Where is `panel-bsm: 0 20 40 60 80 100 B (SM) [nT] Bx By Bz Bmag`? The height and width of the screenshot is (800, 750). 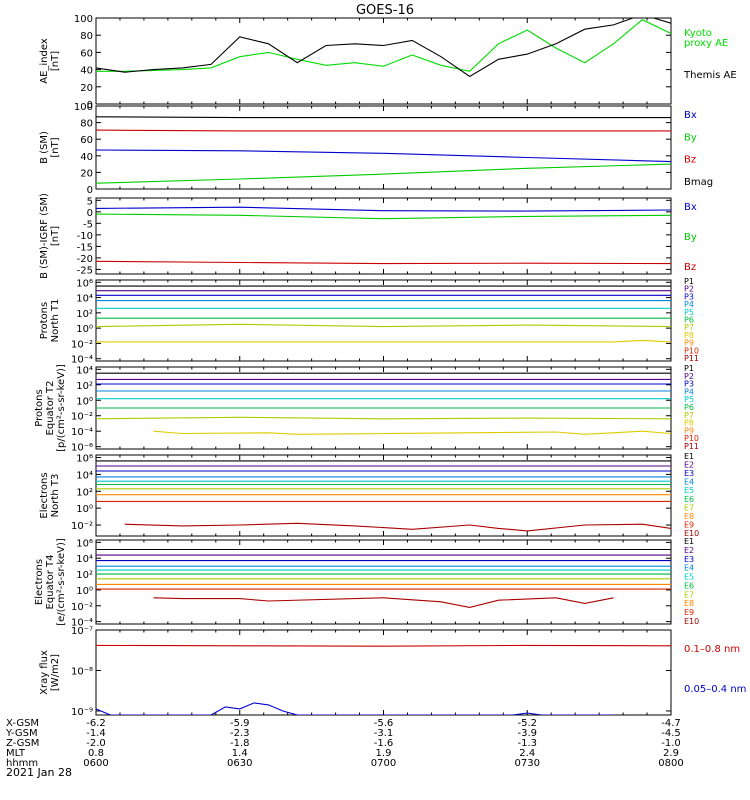
panel-bsm: 0 20 40 60 80 100 B (SM) [nT] Bx By Bz Bmag is located at coordinates (376, 149).